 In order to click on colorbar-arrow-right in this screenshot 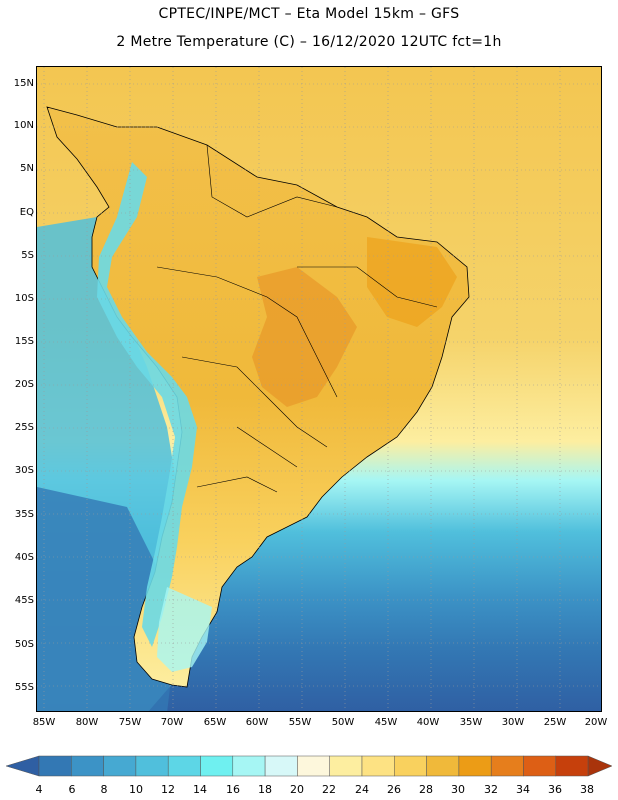, I will do `click(600, 766)`.